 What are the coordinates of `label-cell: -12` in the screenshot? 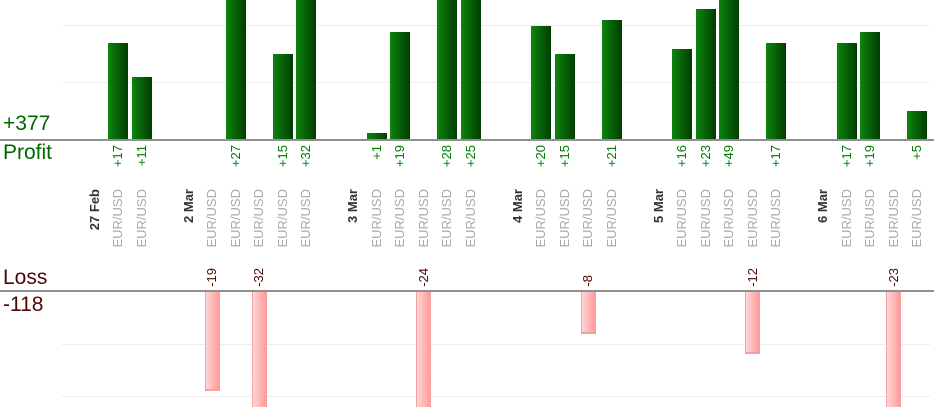 It's located at (753, 274).